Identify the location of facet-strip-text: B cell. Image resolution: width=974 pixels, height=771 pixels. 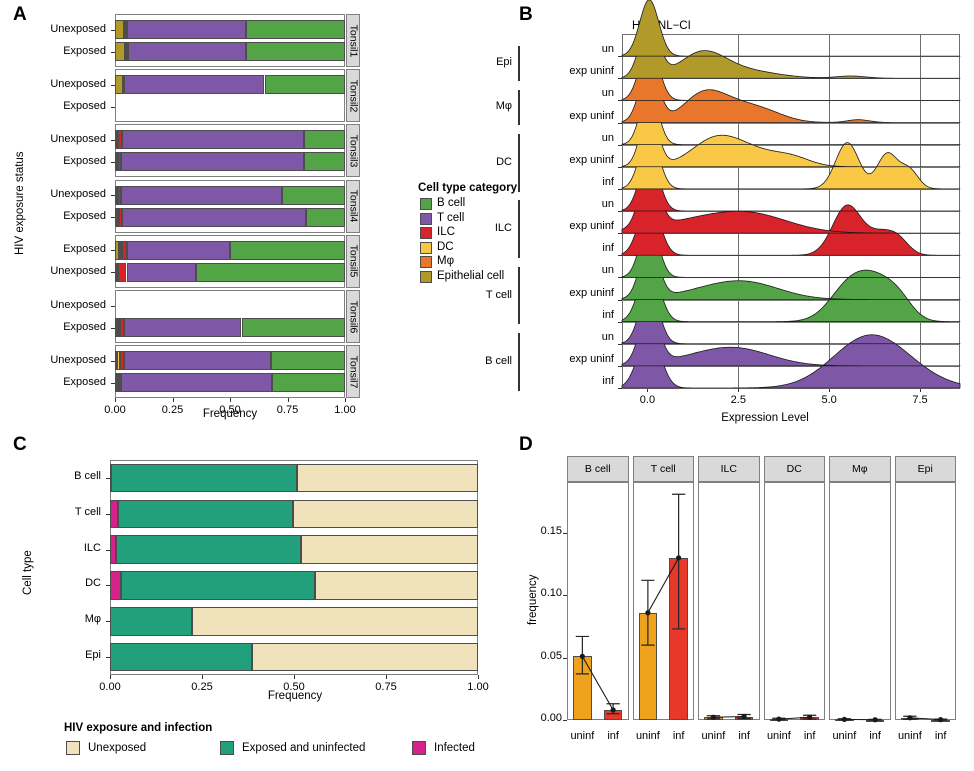
(597, 469).